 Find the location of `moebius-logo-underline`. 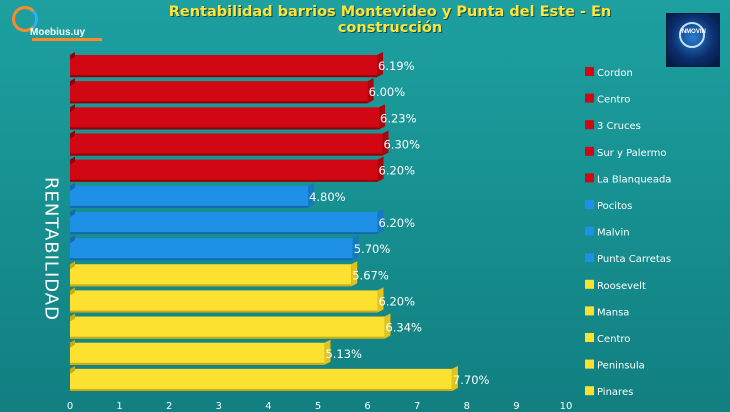

moebius-logo-underline is located at coordinates (67, 39).